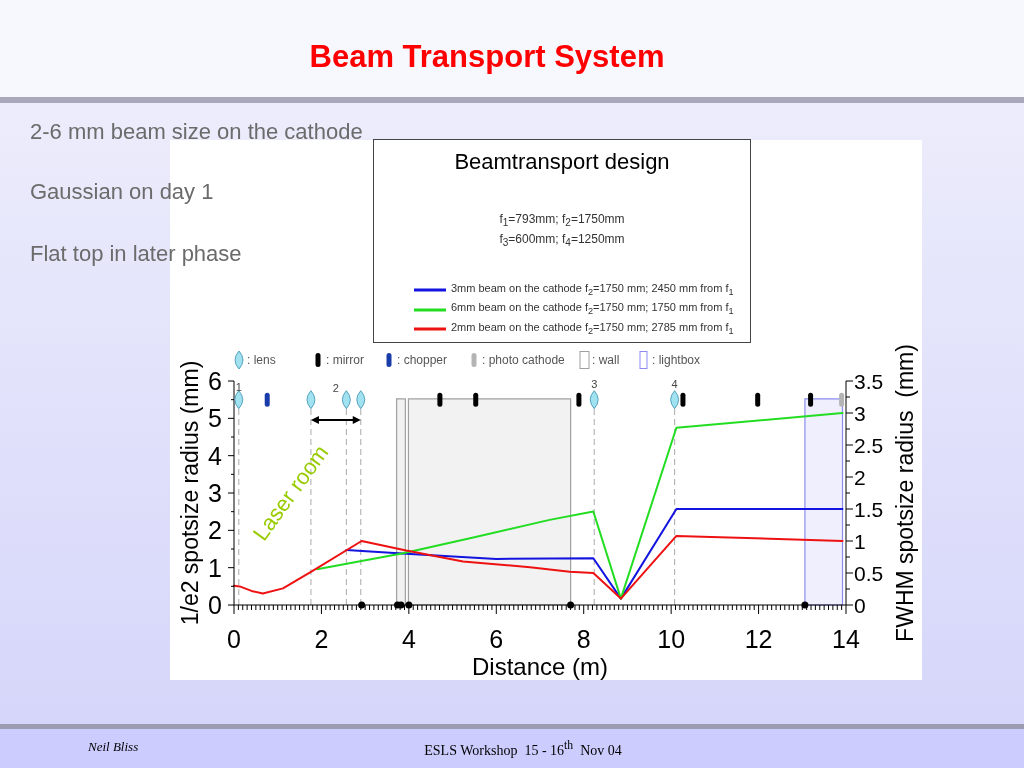 Image resolution: width=1024 pixels, height=768 pixels. I want to click on x-tick-label: 0, so click(234, 639).